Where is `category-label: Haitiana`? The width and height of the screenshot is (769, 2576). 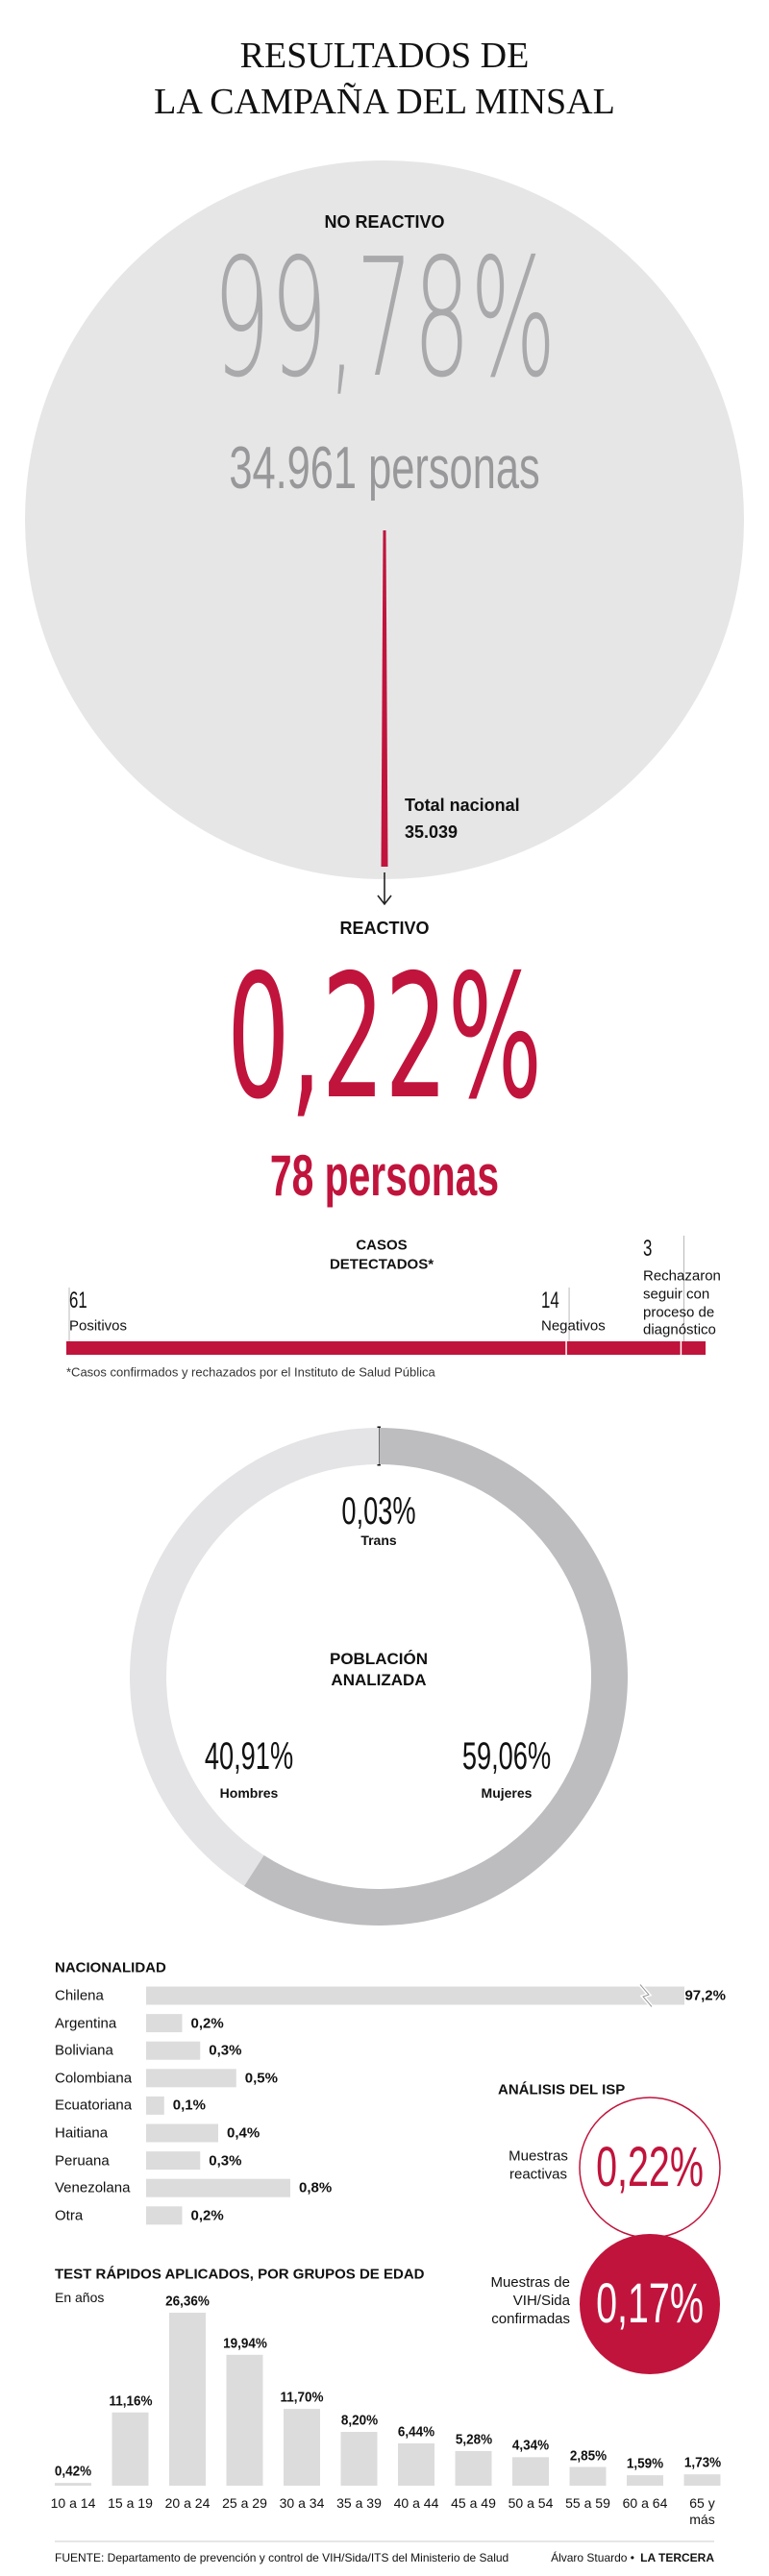 category-label: Haitiana is located at coordinates (82, 2133).